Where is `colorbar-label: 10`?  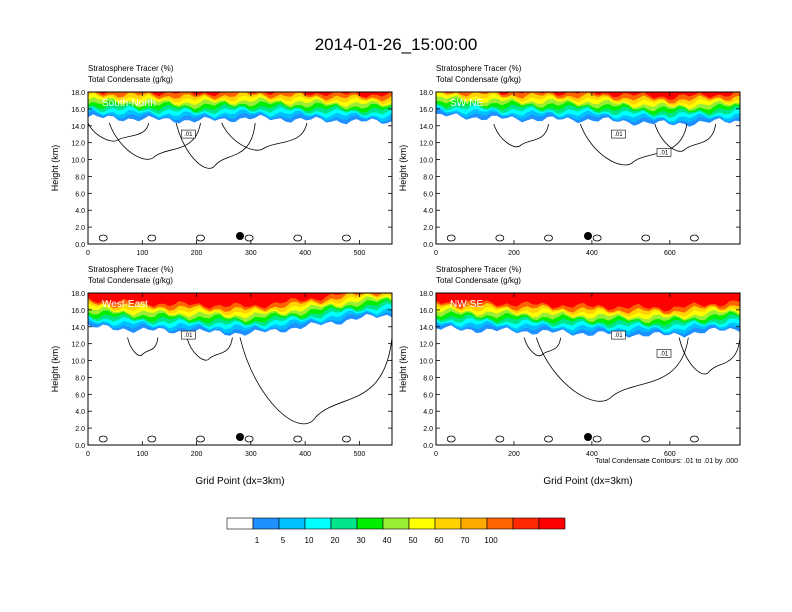
colorbar-label: 10 is located at coordinates (309, 540).